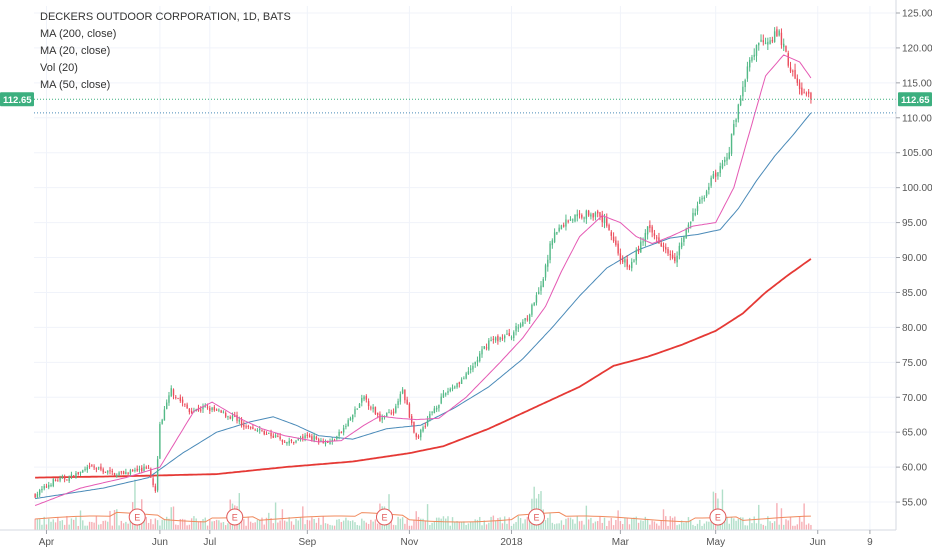 Image resolution: width=932 pixels, height=550 pixels. What do you see at coordinates (235, 517) in the screenshot?
I see `earnings-marker-1: E` at bounding box center [235, 517].